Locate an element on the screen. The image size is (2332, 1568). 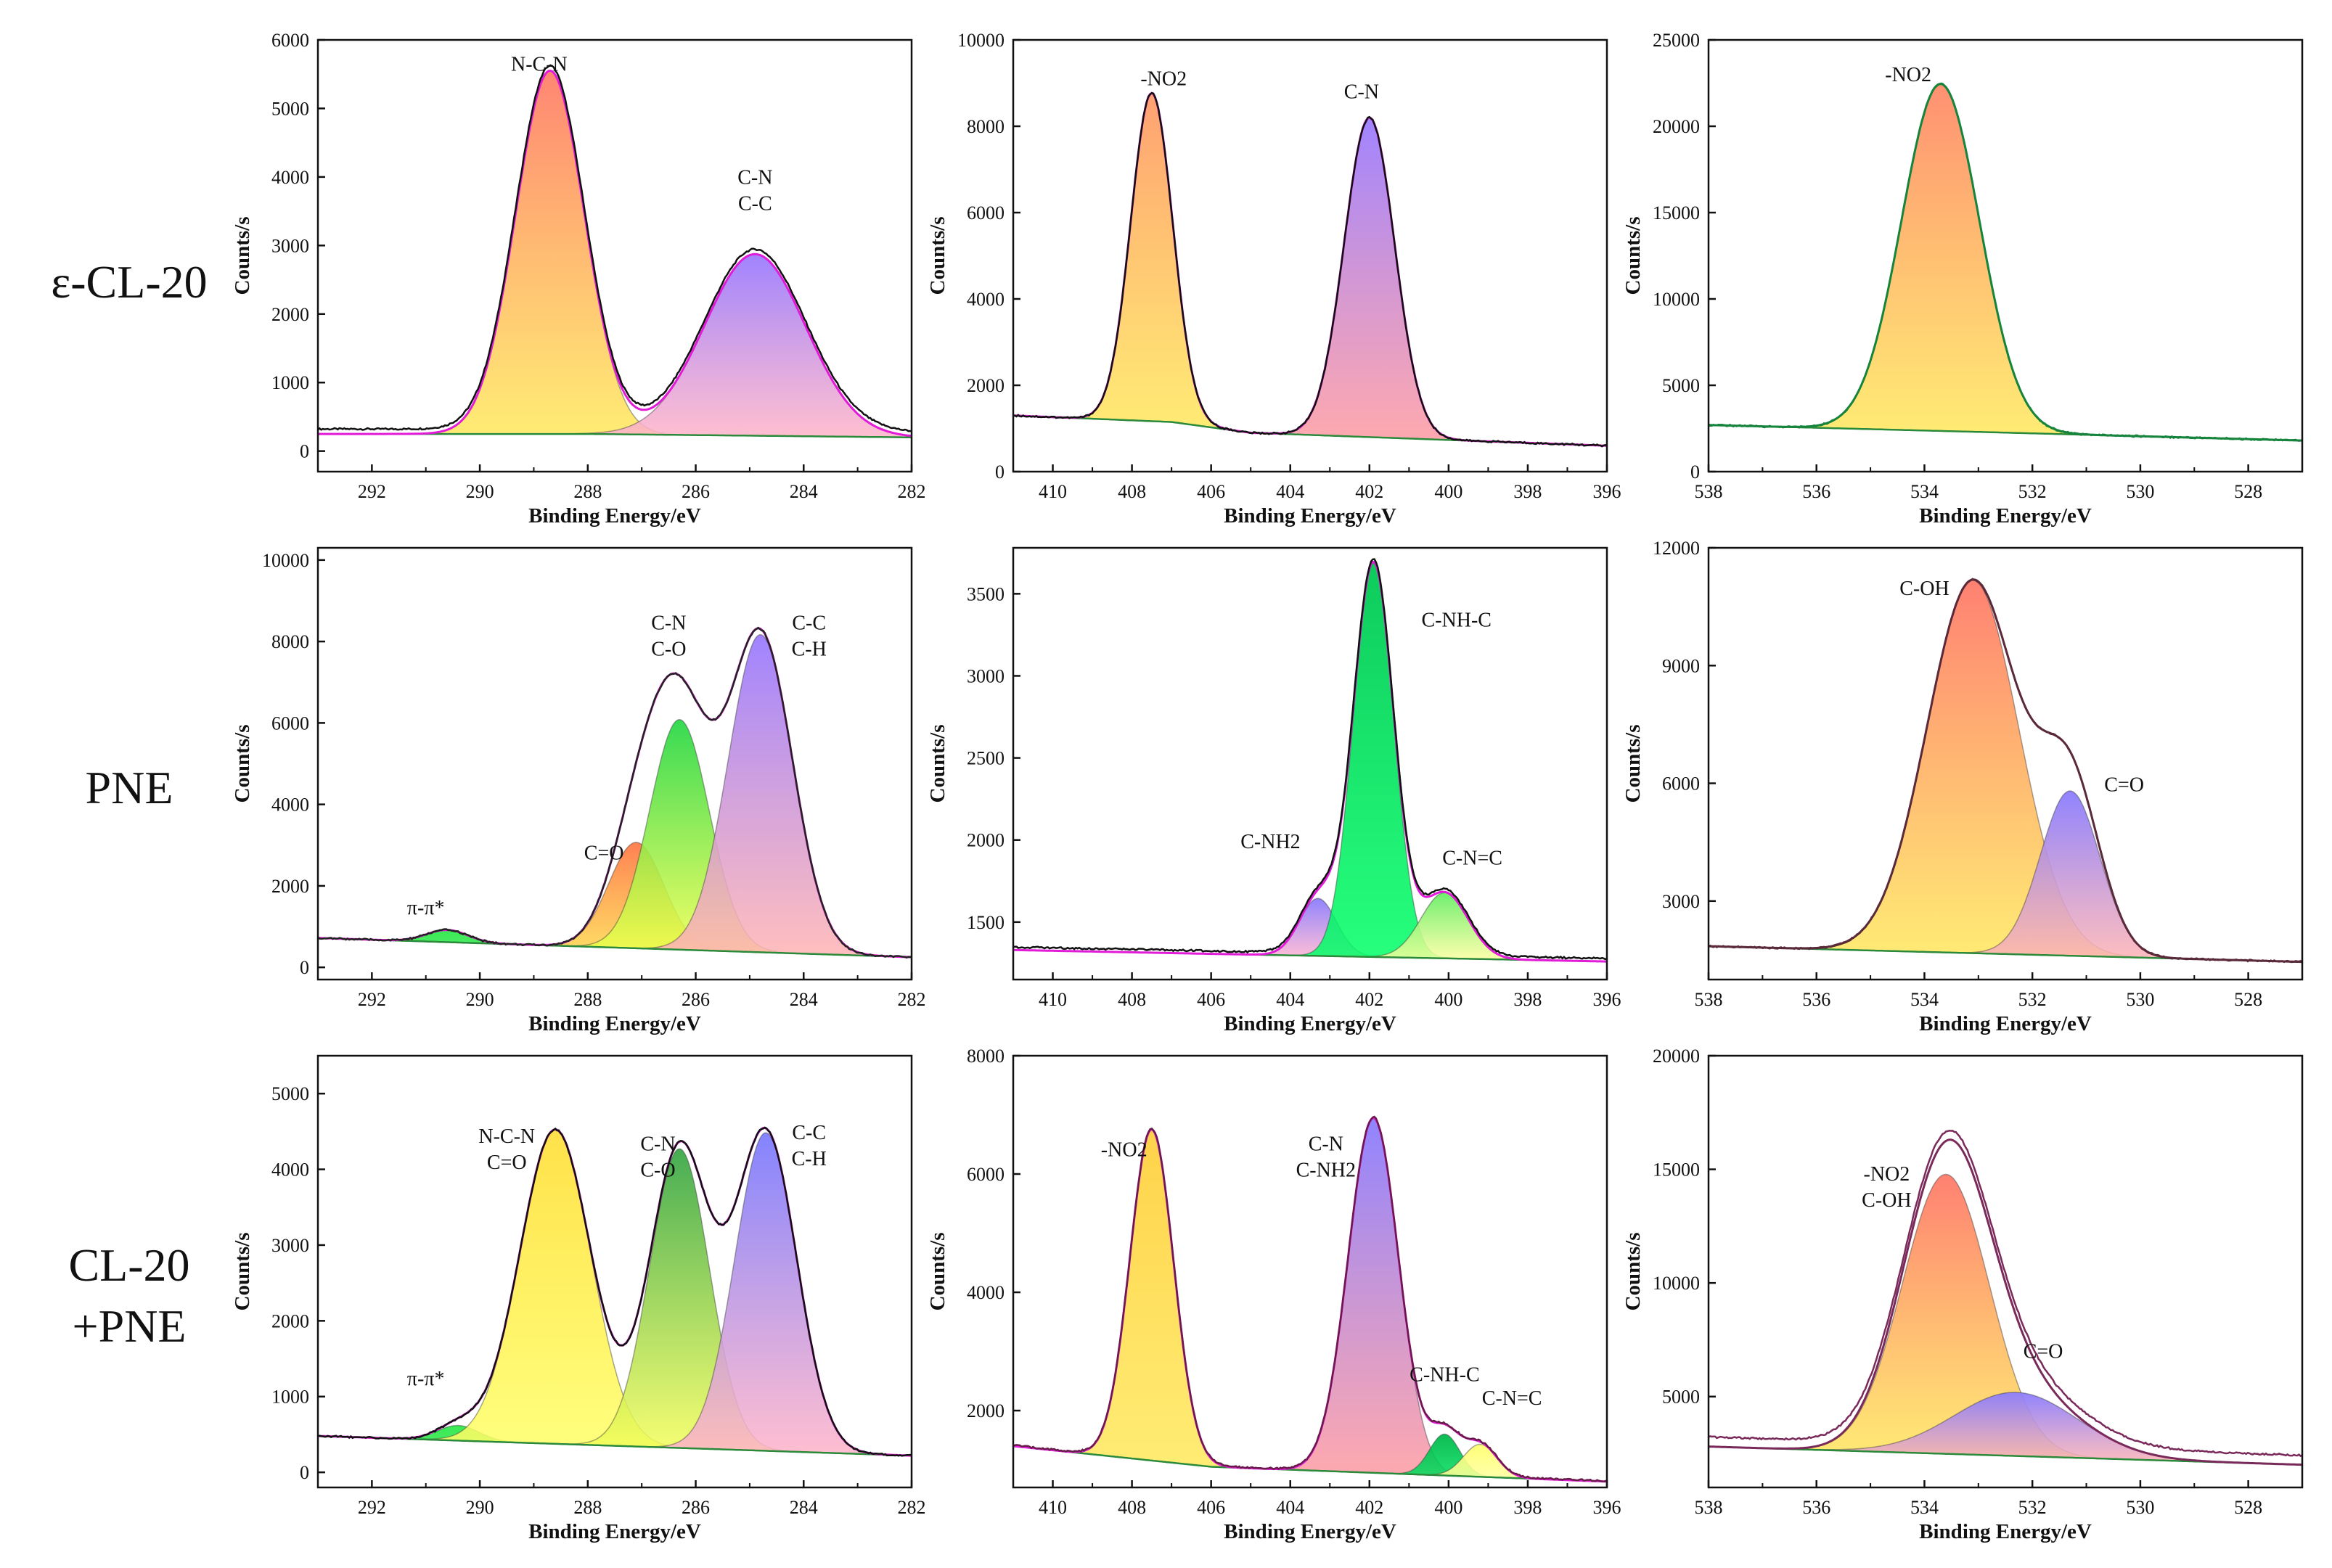
peak-annotation: C-OH is located at coordinates (1924, 589).